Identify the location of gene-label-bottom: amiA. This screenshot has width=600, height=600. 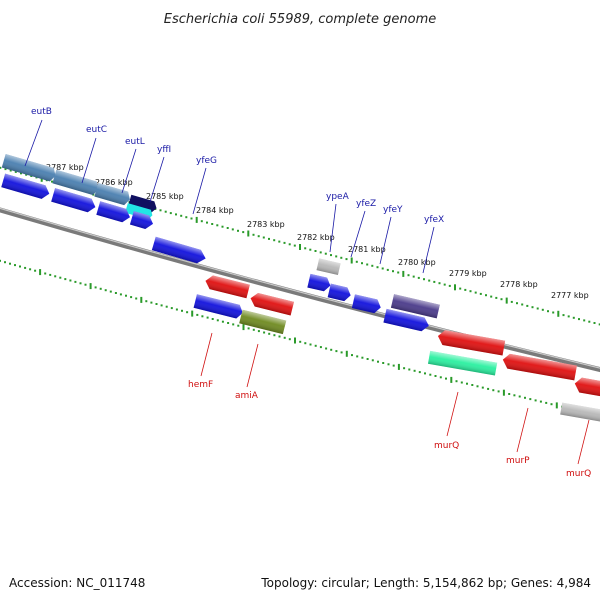
(247, 396).